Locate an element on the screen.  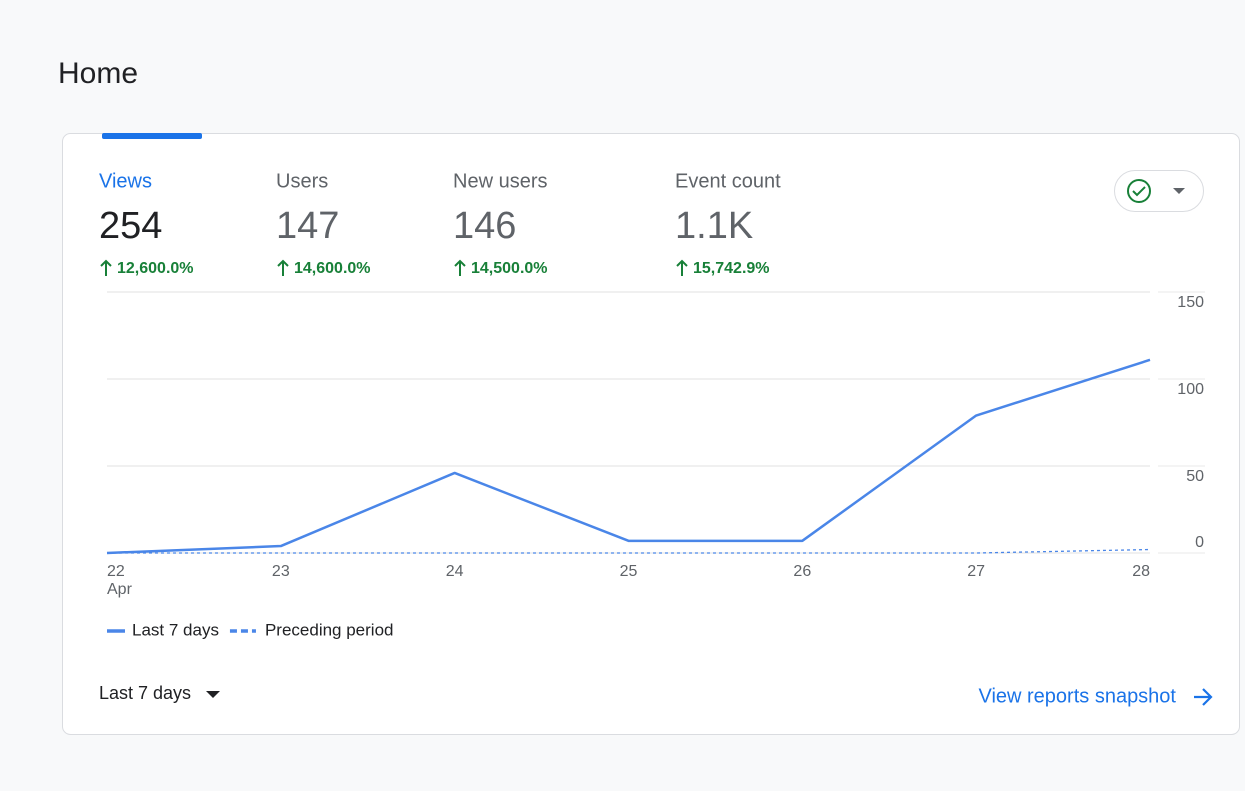
x-tick-label: 27 is located at coordinates (976, 571).